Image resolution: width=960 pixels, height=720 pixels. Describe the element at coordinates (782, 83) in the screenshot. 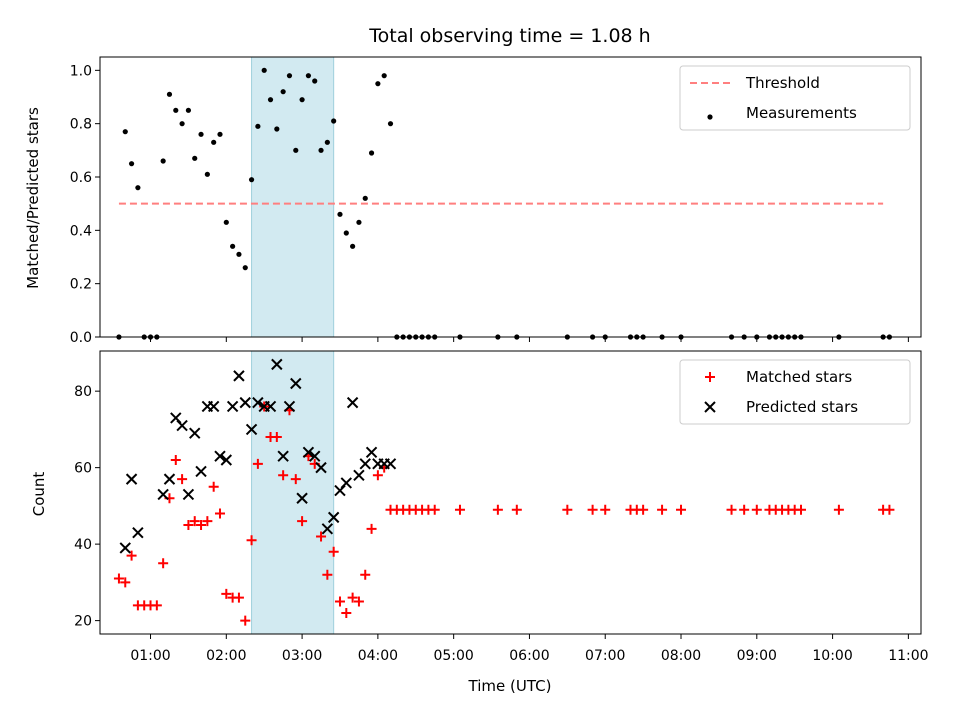

I see `legend-entry-label: Threshold` at that location.